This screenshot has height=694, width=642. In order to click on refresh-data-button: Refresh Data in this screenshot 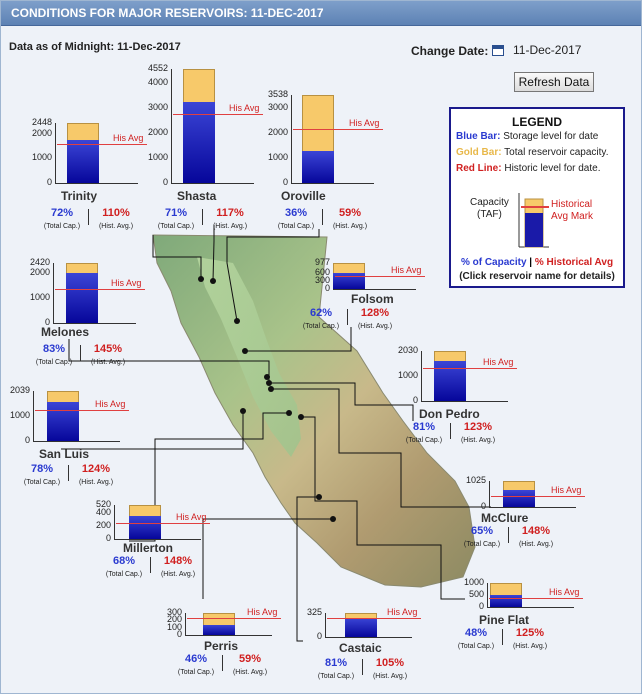, I will do `click(554, 82)`.